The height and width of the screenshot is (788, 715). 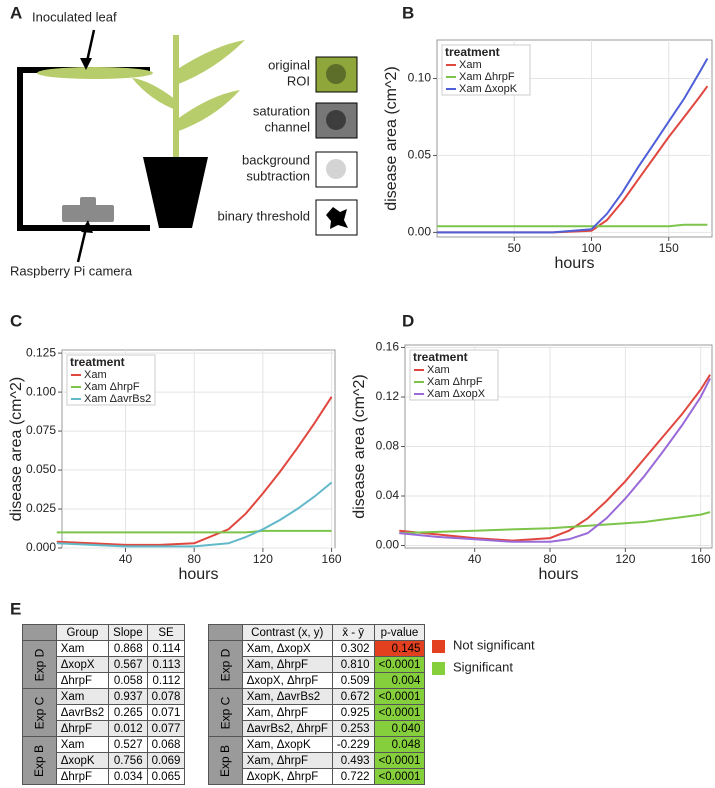 What do you see at coordinates (74, 16) in the screenshot?
I see `leaf-label: Inoculated leaf` at bounding box center [74, 16].